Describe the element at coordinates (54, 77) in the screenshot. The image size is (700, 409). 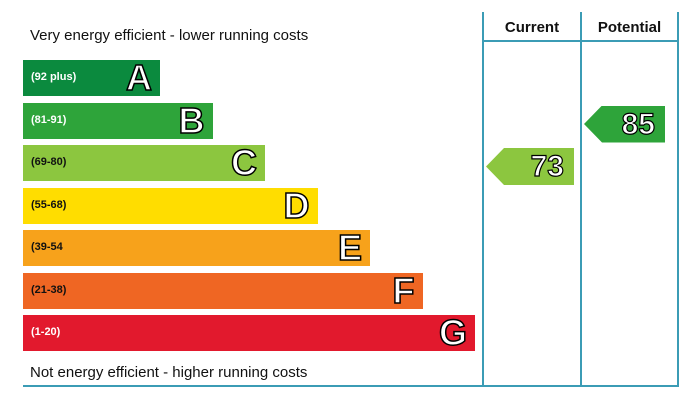
I see `band-range-a: (92 plus)` at that location.